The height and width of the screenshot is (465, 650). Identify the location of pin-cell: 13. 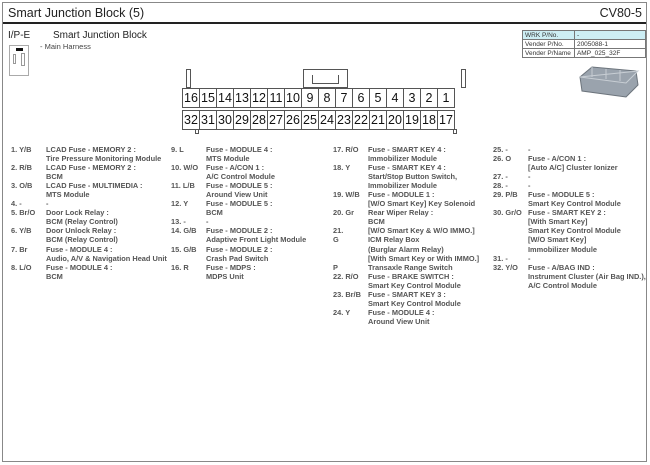
(242, 98).